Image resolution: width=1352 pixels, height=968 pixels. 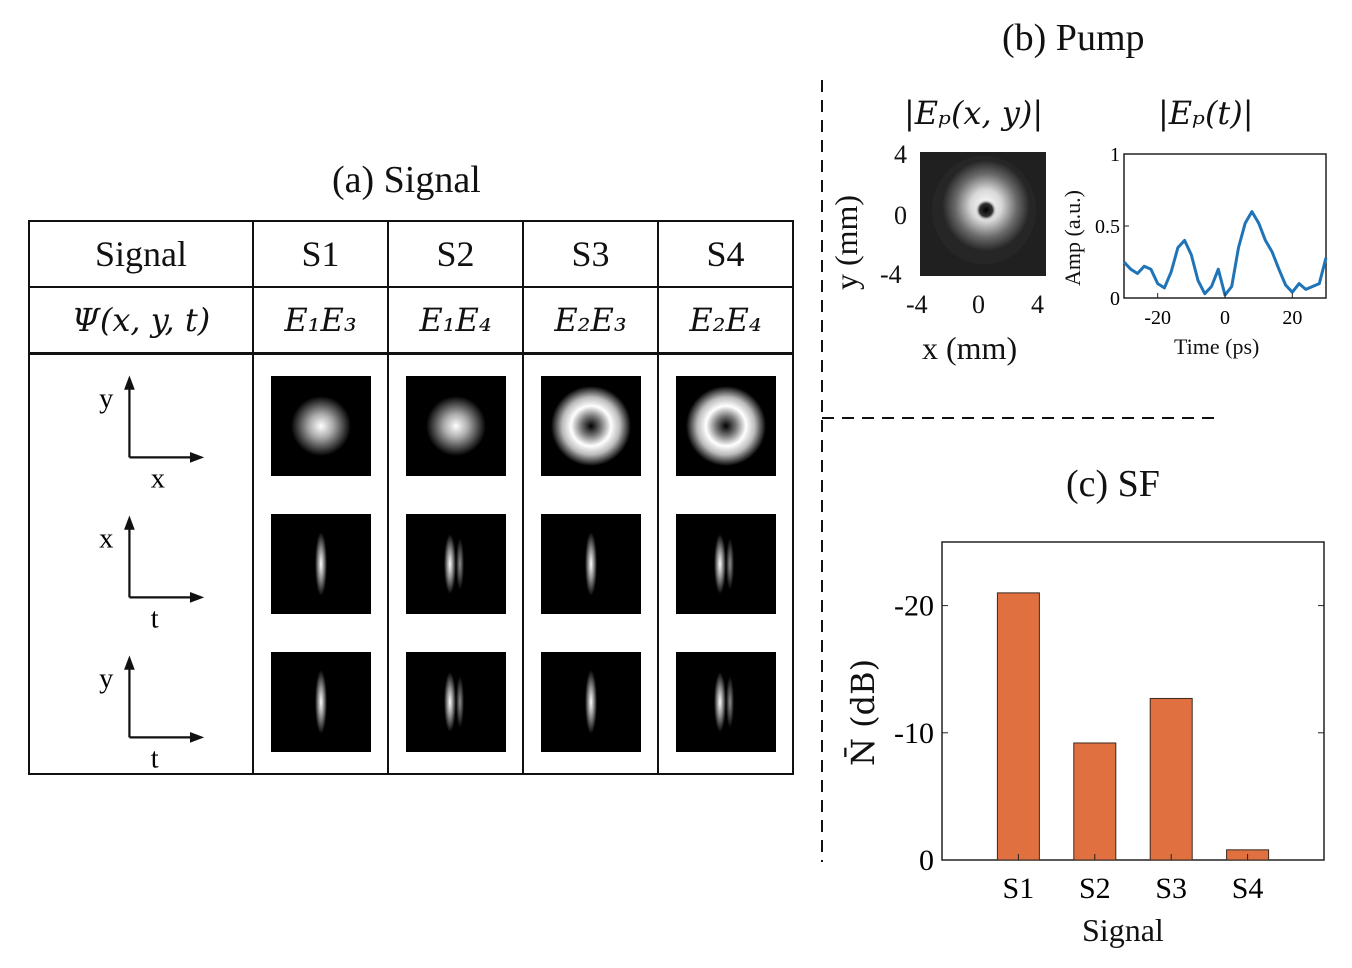 I want to click on pump-t-ylabel: Amp (a.u.), so click(x=1072, y=238).